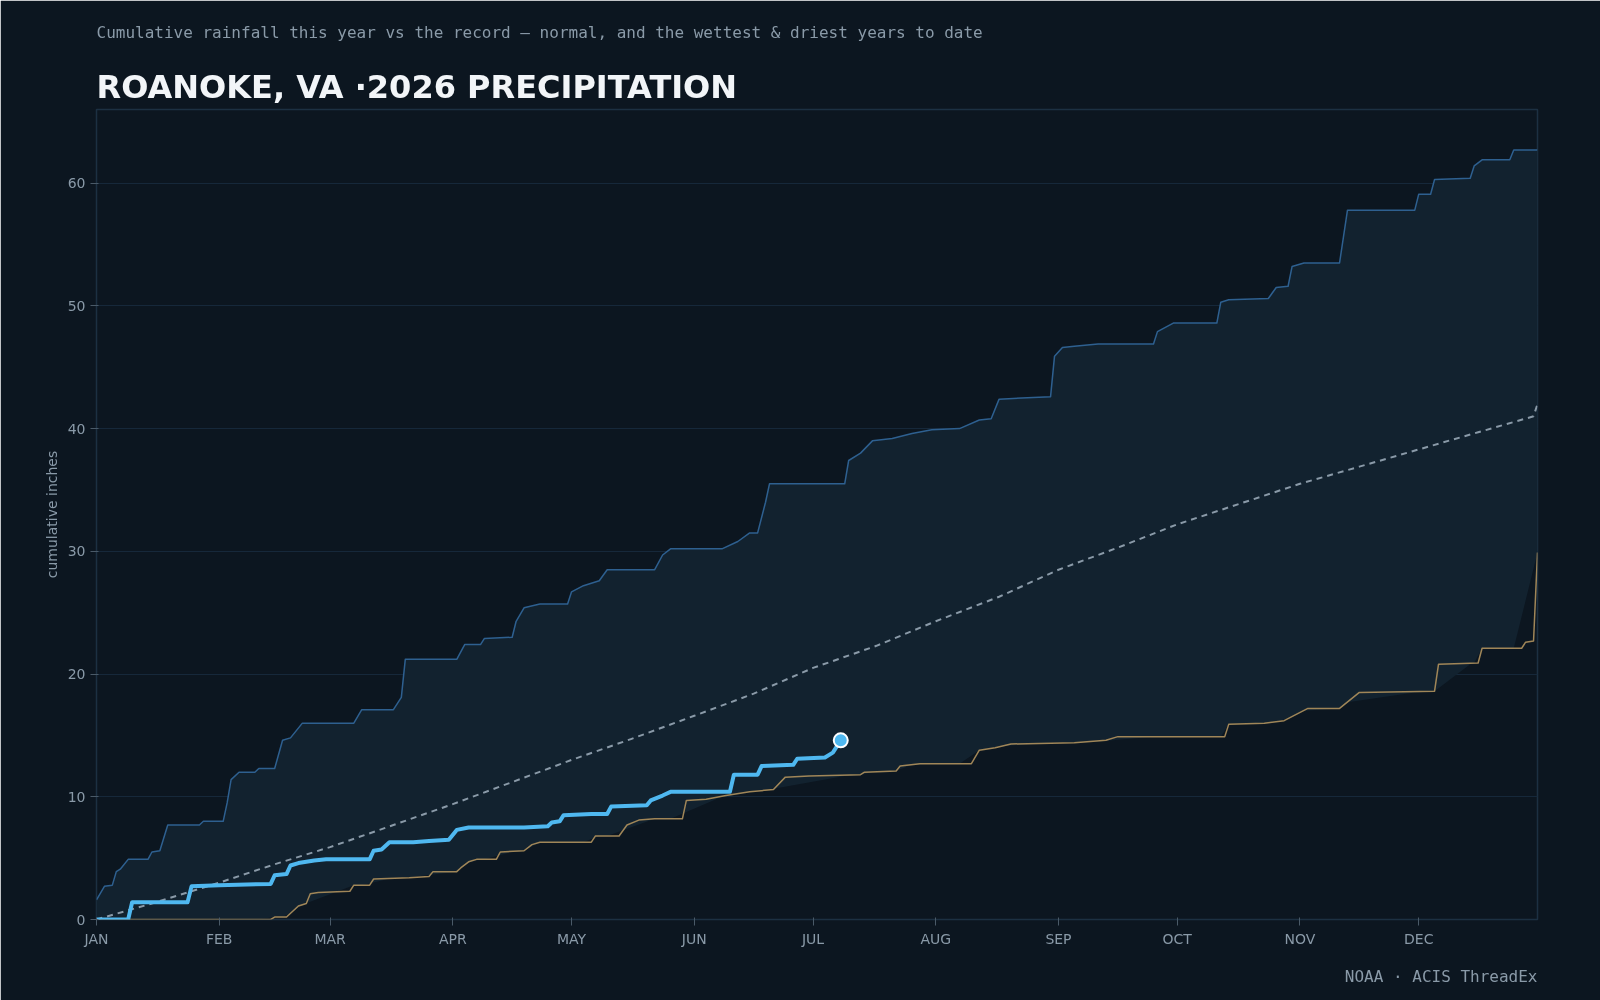  I want to click on x-tick-label: MAR, so click(330, 938).